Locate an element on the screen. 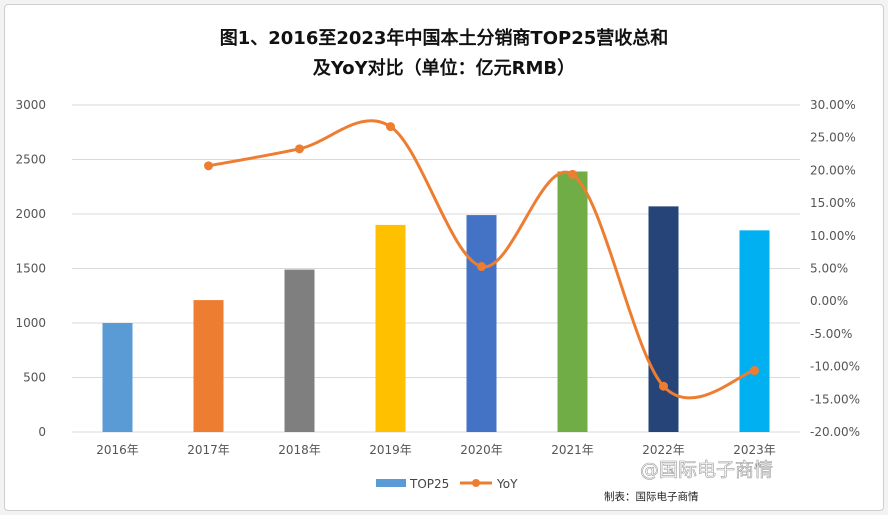  y-right-tick-label: 20.00% is located at coordinates (833, 170).